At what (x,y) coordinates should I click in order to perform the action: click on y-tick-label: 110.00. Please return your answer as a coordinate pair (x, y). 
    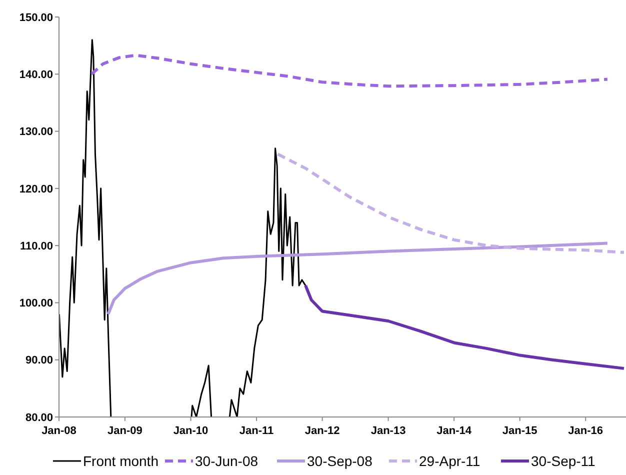
    Looking at the image, I should click on (36, 246).